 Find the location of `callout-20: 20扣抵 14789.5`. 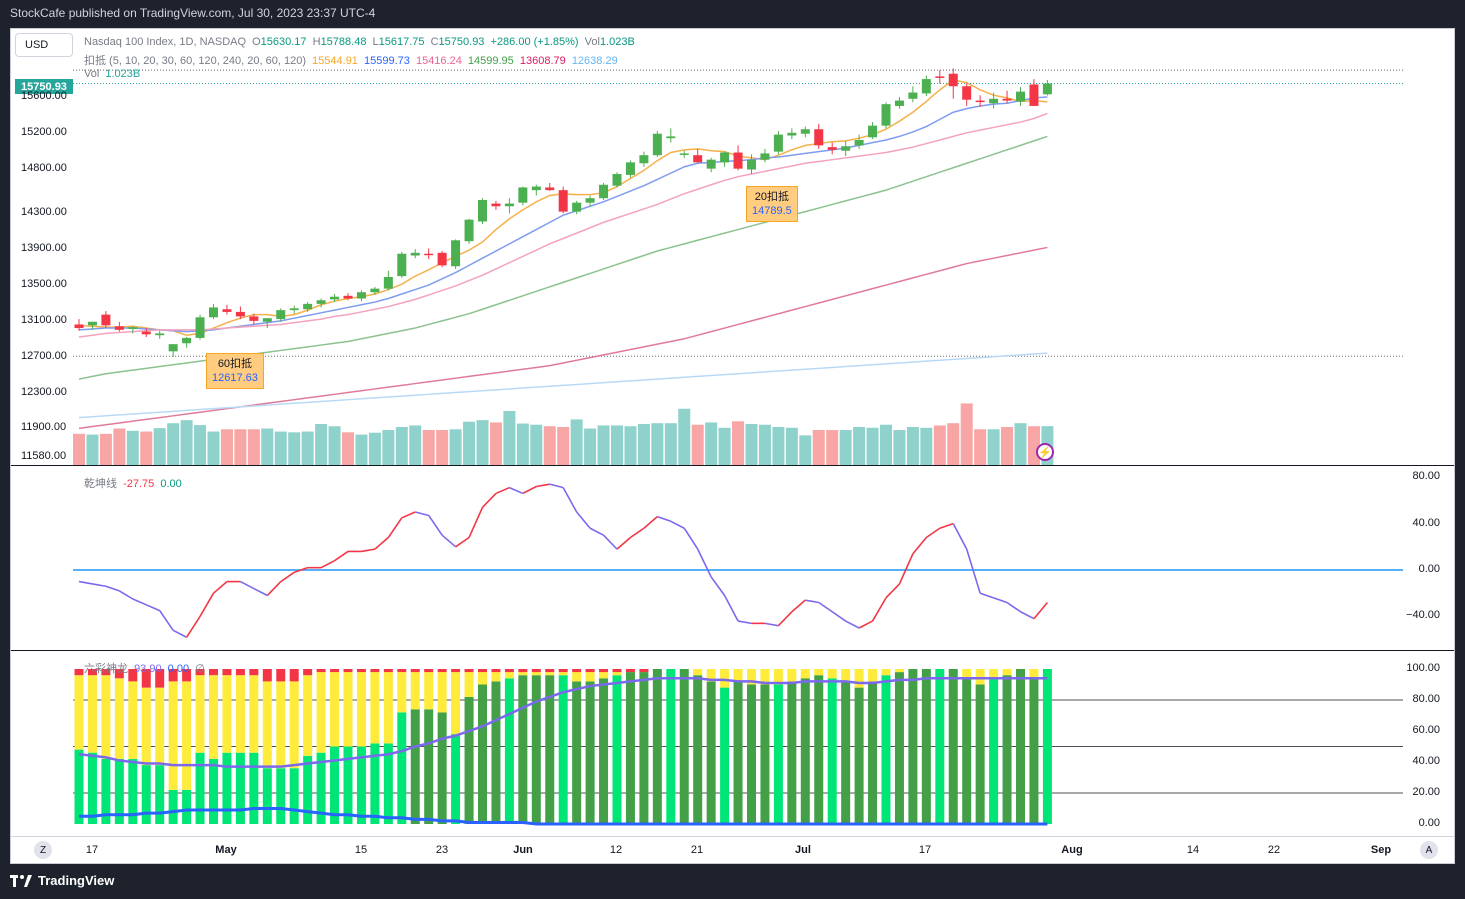

callout-20: 20扣抵 14789.5 is located at coordinates (772, 204).